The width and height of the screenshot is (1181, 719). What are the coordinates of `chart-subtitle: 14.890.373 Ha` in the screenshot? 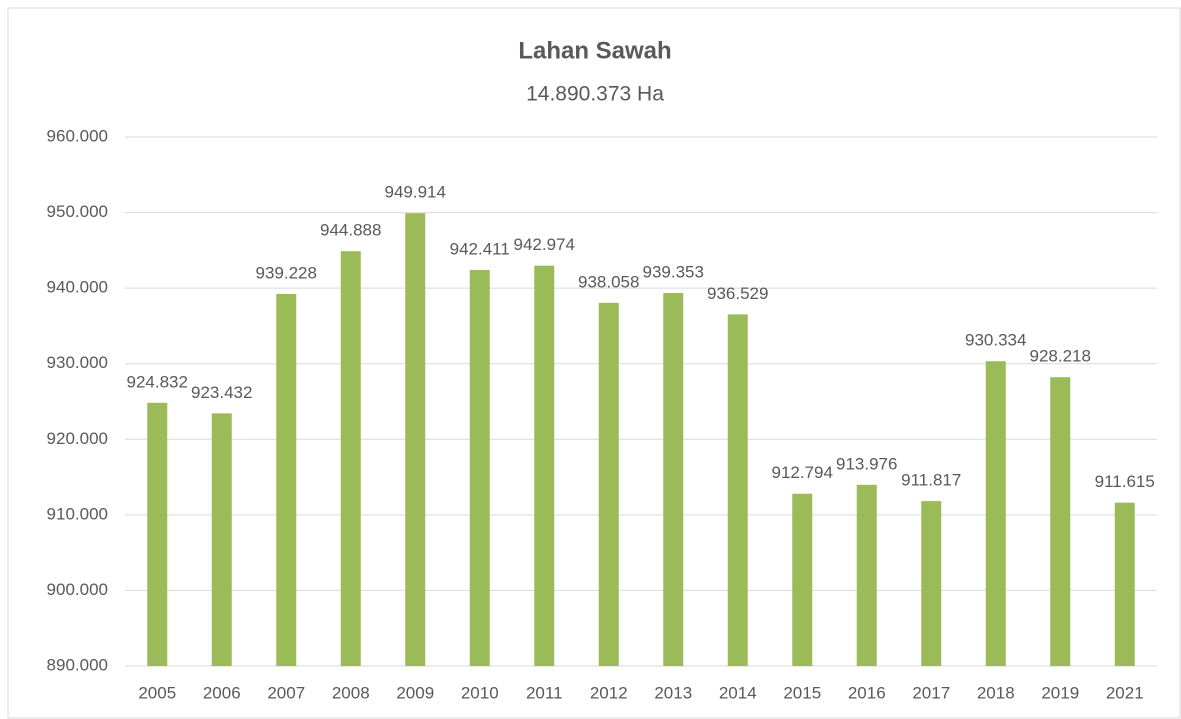 It's located at (595, 94).